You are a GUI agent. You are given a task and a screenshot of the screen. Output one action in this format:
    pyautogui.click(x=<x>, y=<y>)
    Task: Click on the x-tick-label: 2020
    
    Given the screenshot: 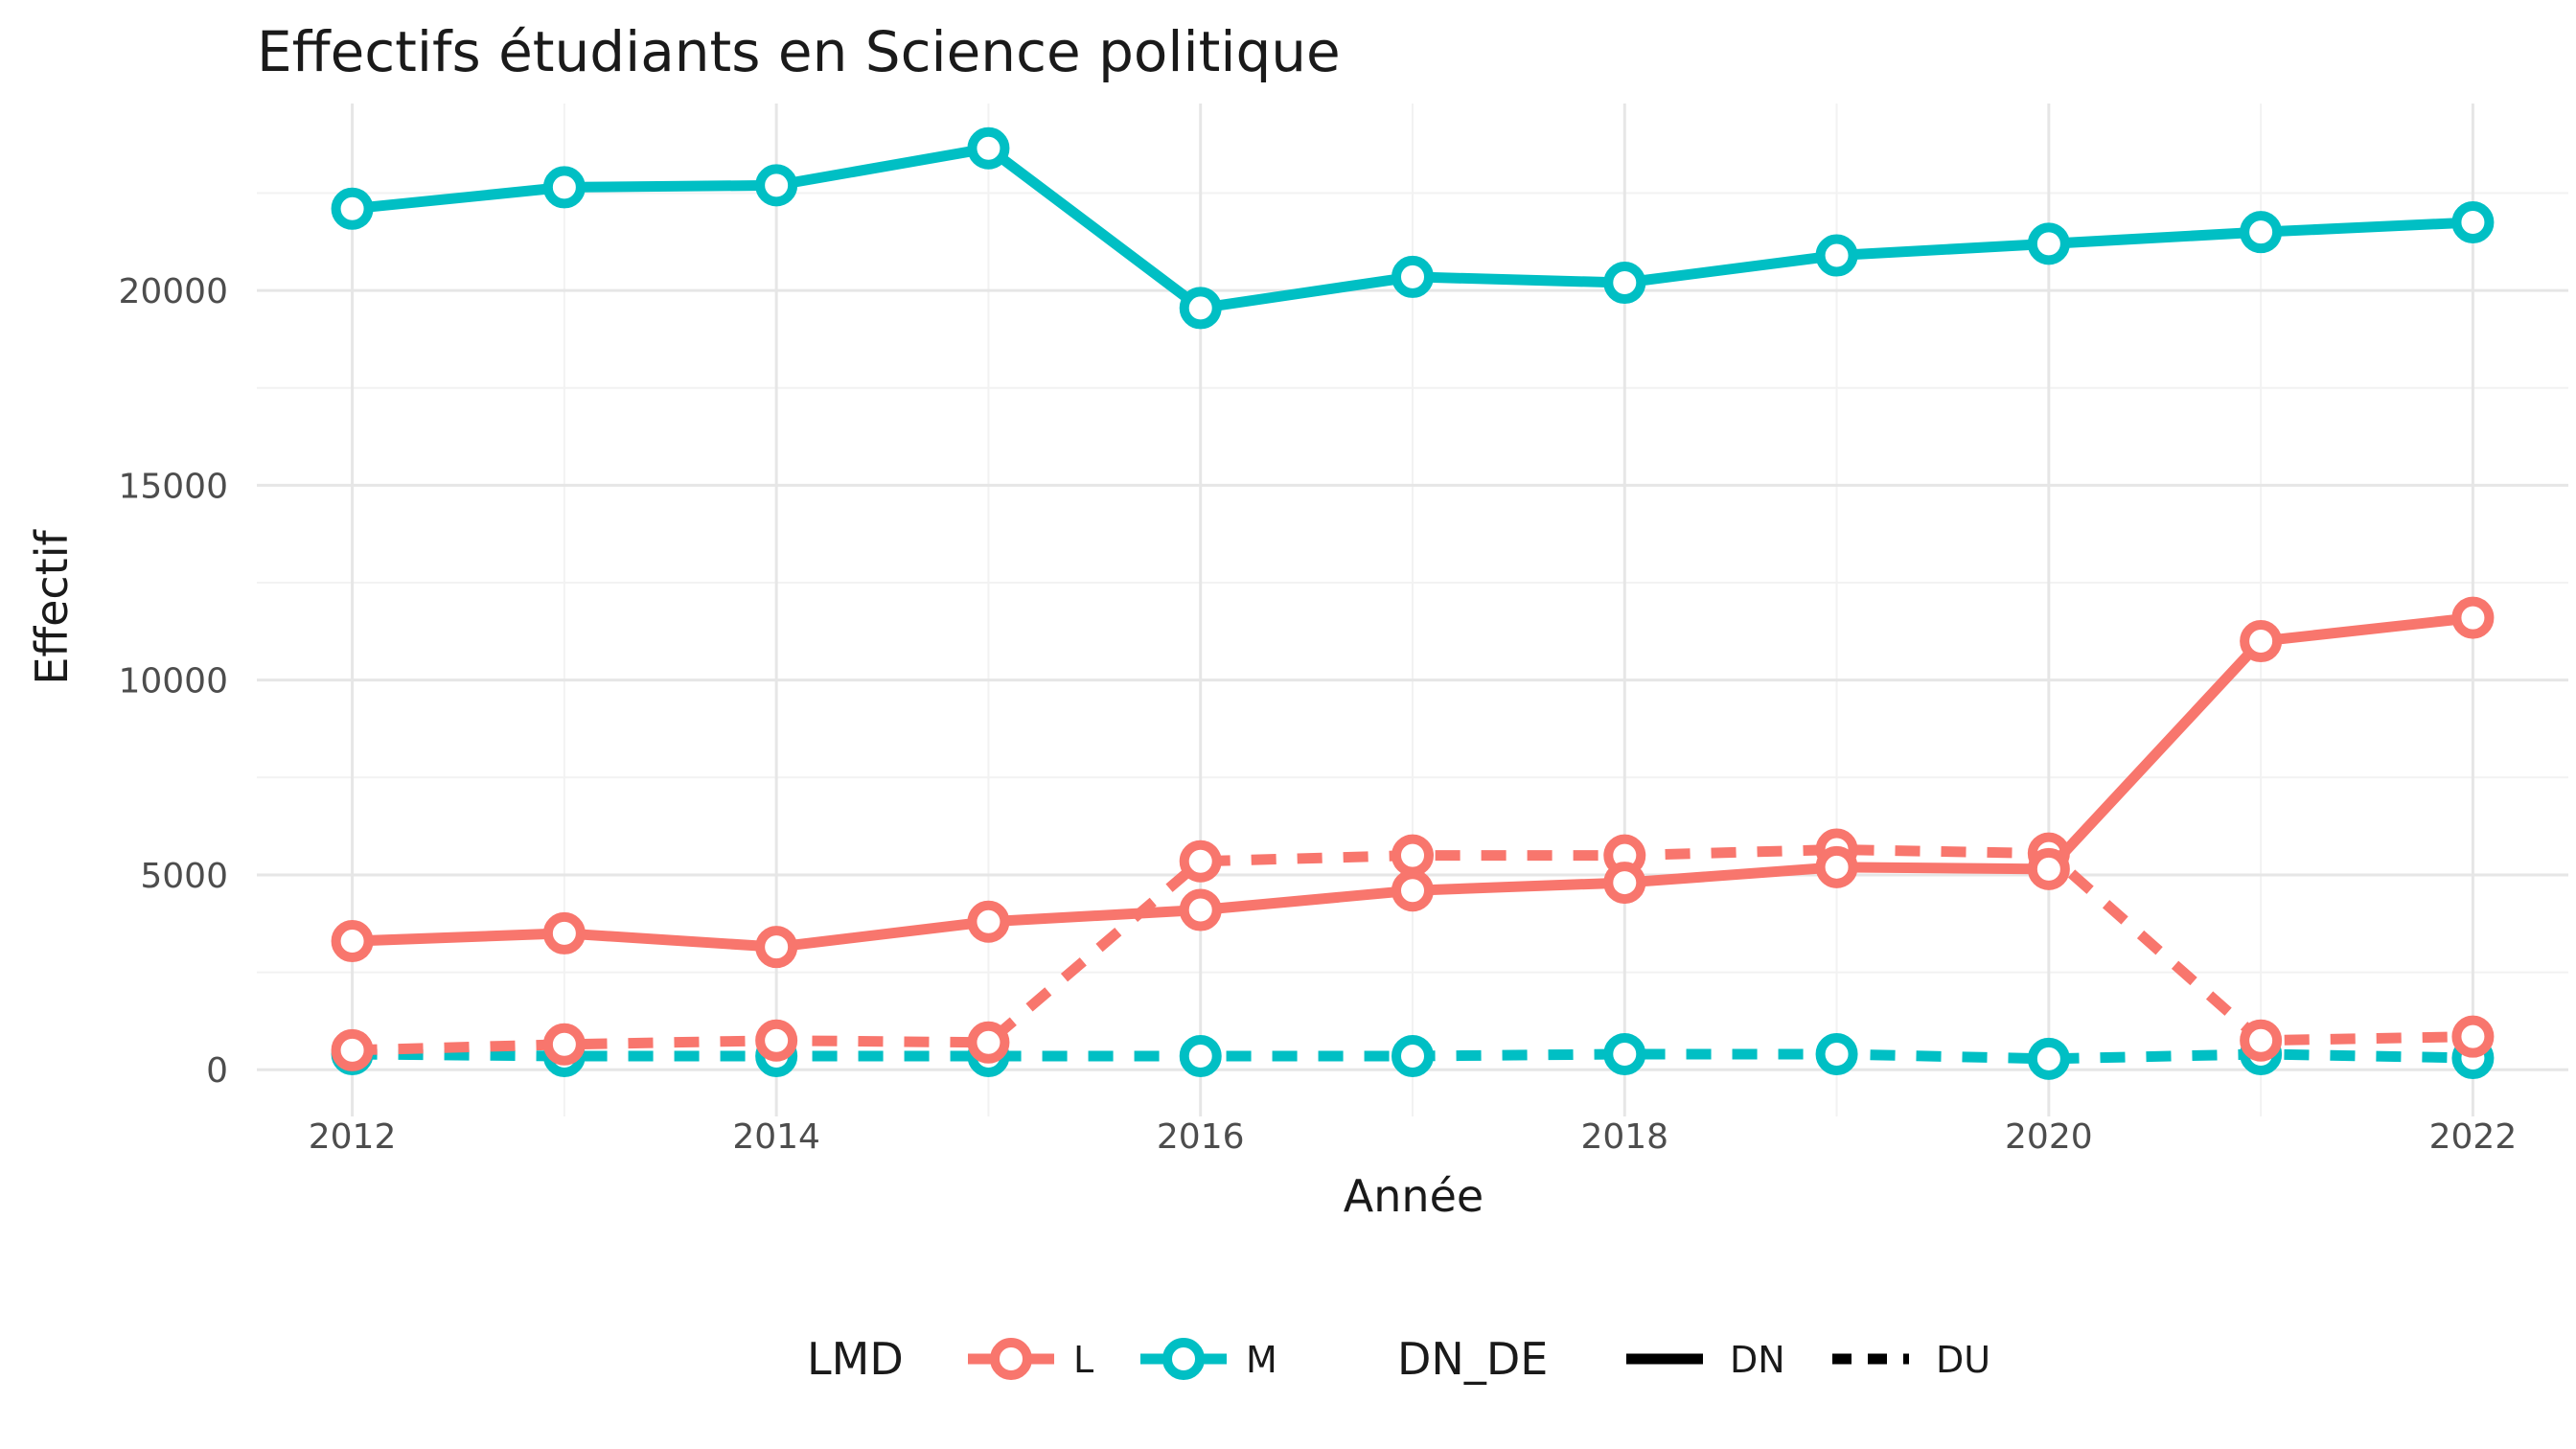 What is the action you would take?
    pyautogui.click(x=2049, y=1137)
    